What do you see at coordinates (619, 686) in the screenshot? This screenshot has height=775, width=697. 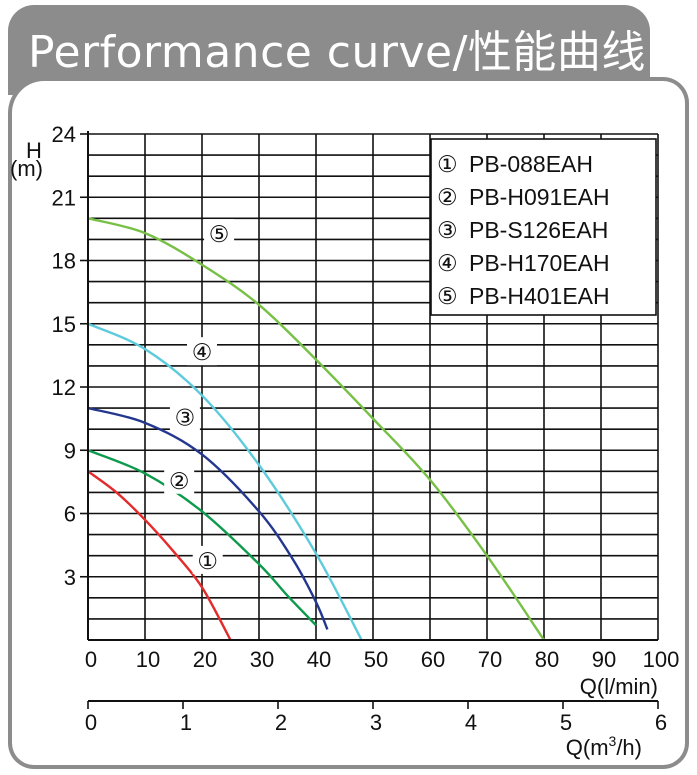 I see `x-axis-label: Q(l/min)` at bounding box center [619, 686].